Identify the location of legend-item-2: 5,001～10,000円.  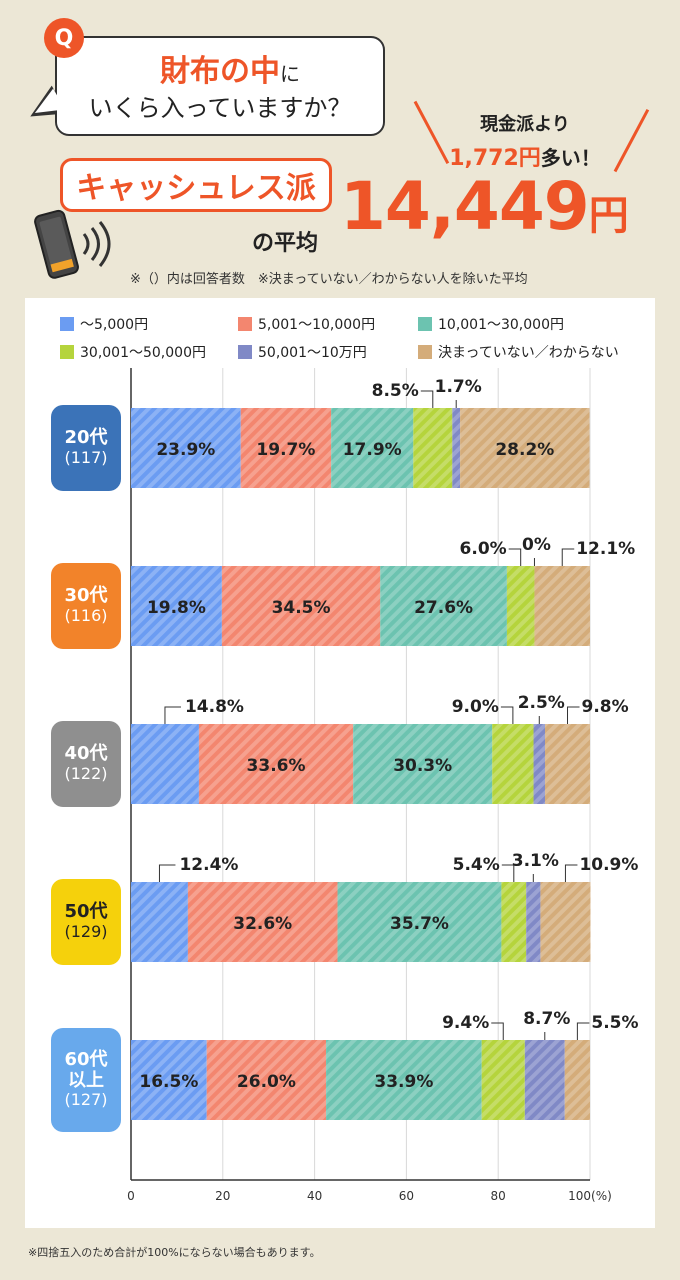
(306, 324).